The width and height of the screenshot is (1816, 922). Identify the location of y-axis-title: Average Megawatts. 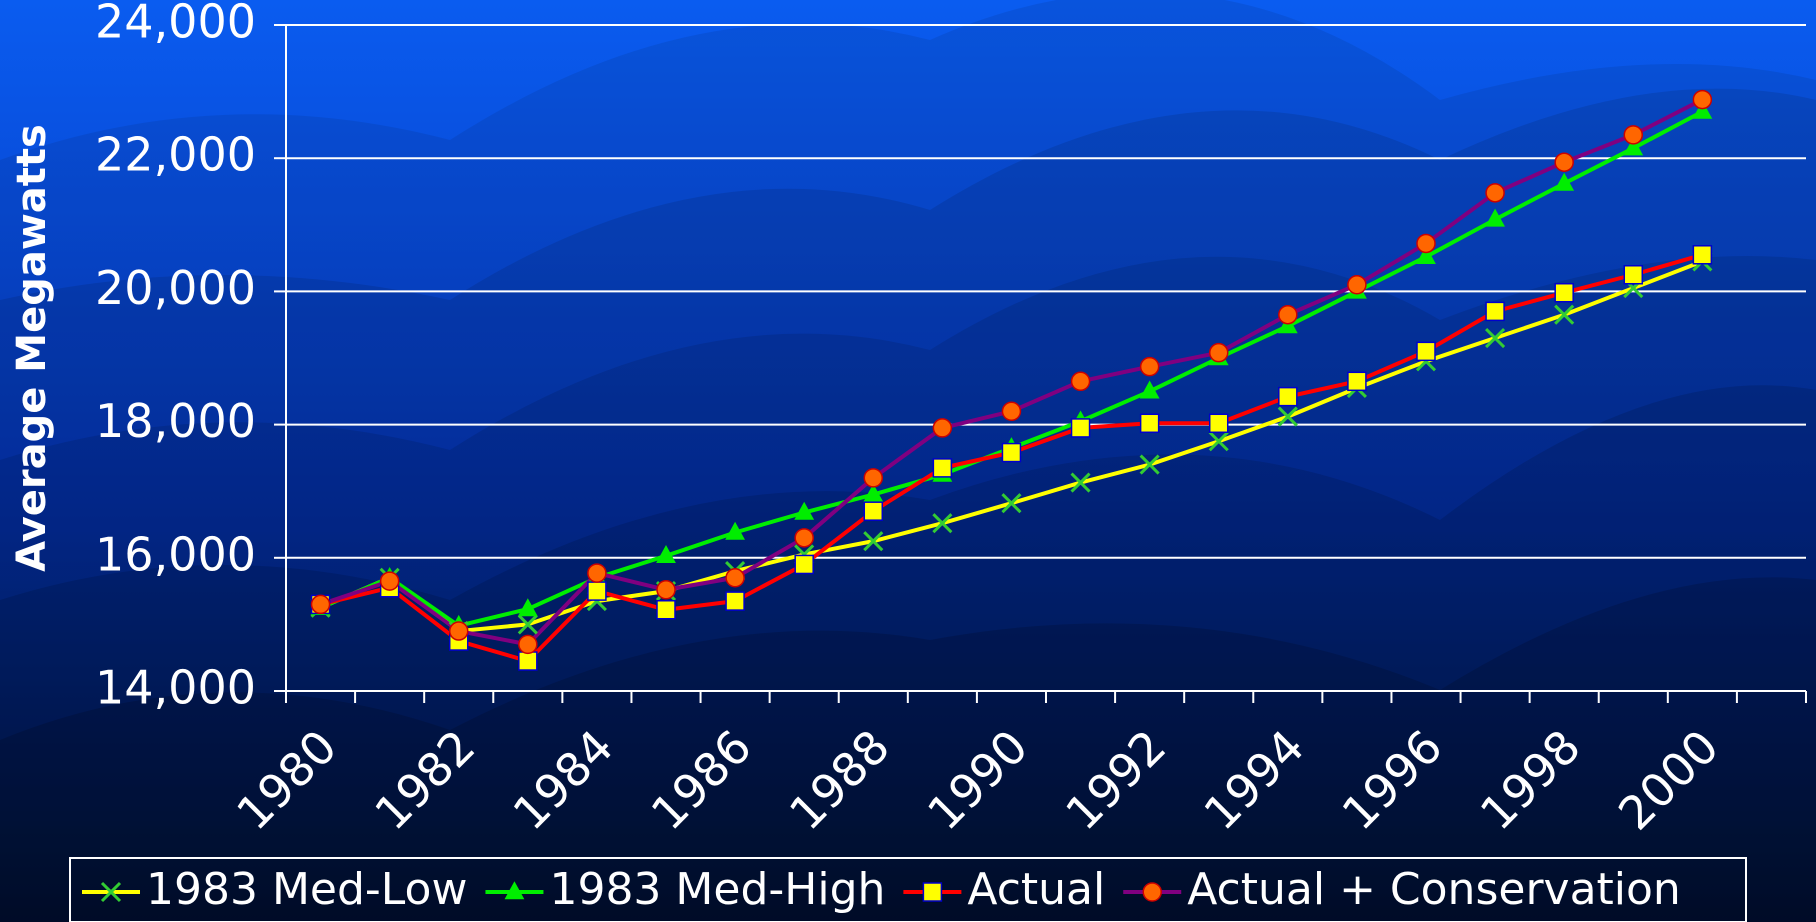
(32, 348).